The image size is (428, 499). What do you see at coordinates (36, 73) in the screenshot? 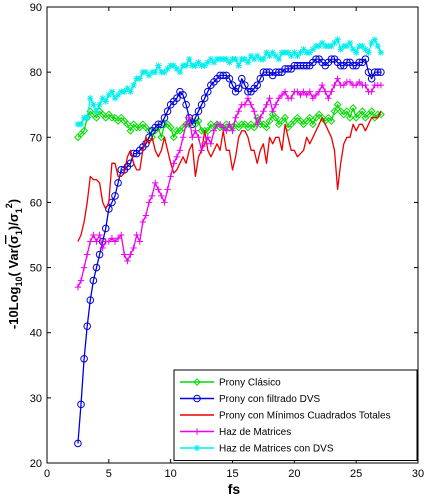
I see `y-tick-label: 80` at bounding box center [36, 73].